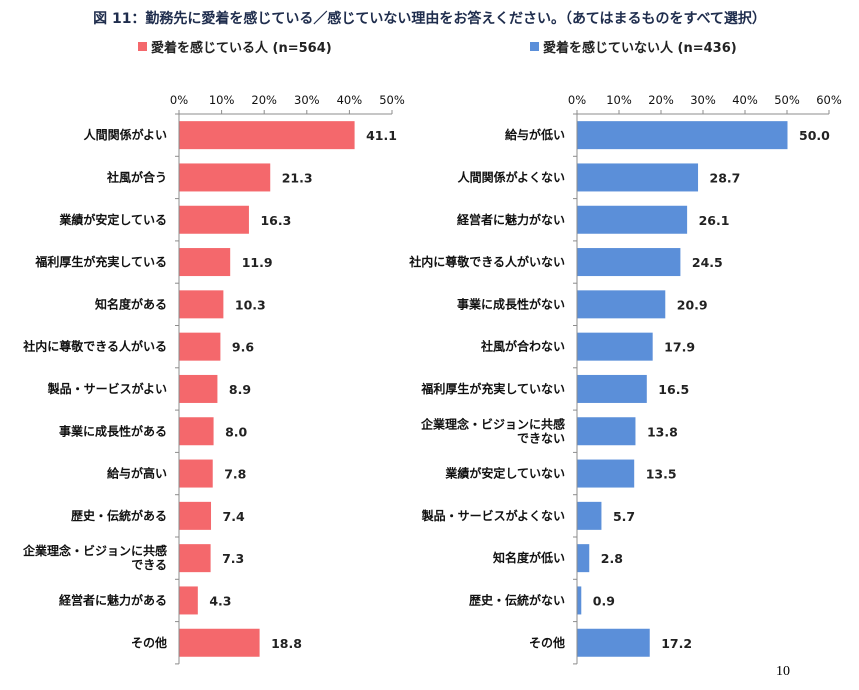 The image size is (859, 690). I want to click on right-category-label: 給与が低い, so click(535, 134).